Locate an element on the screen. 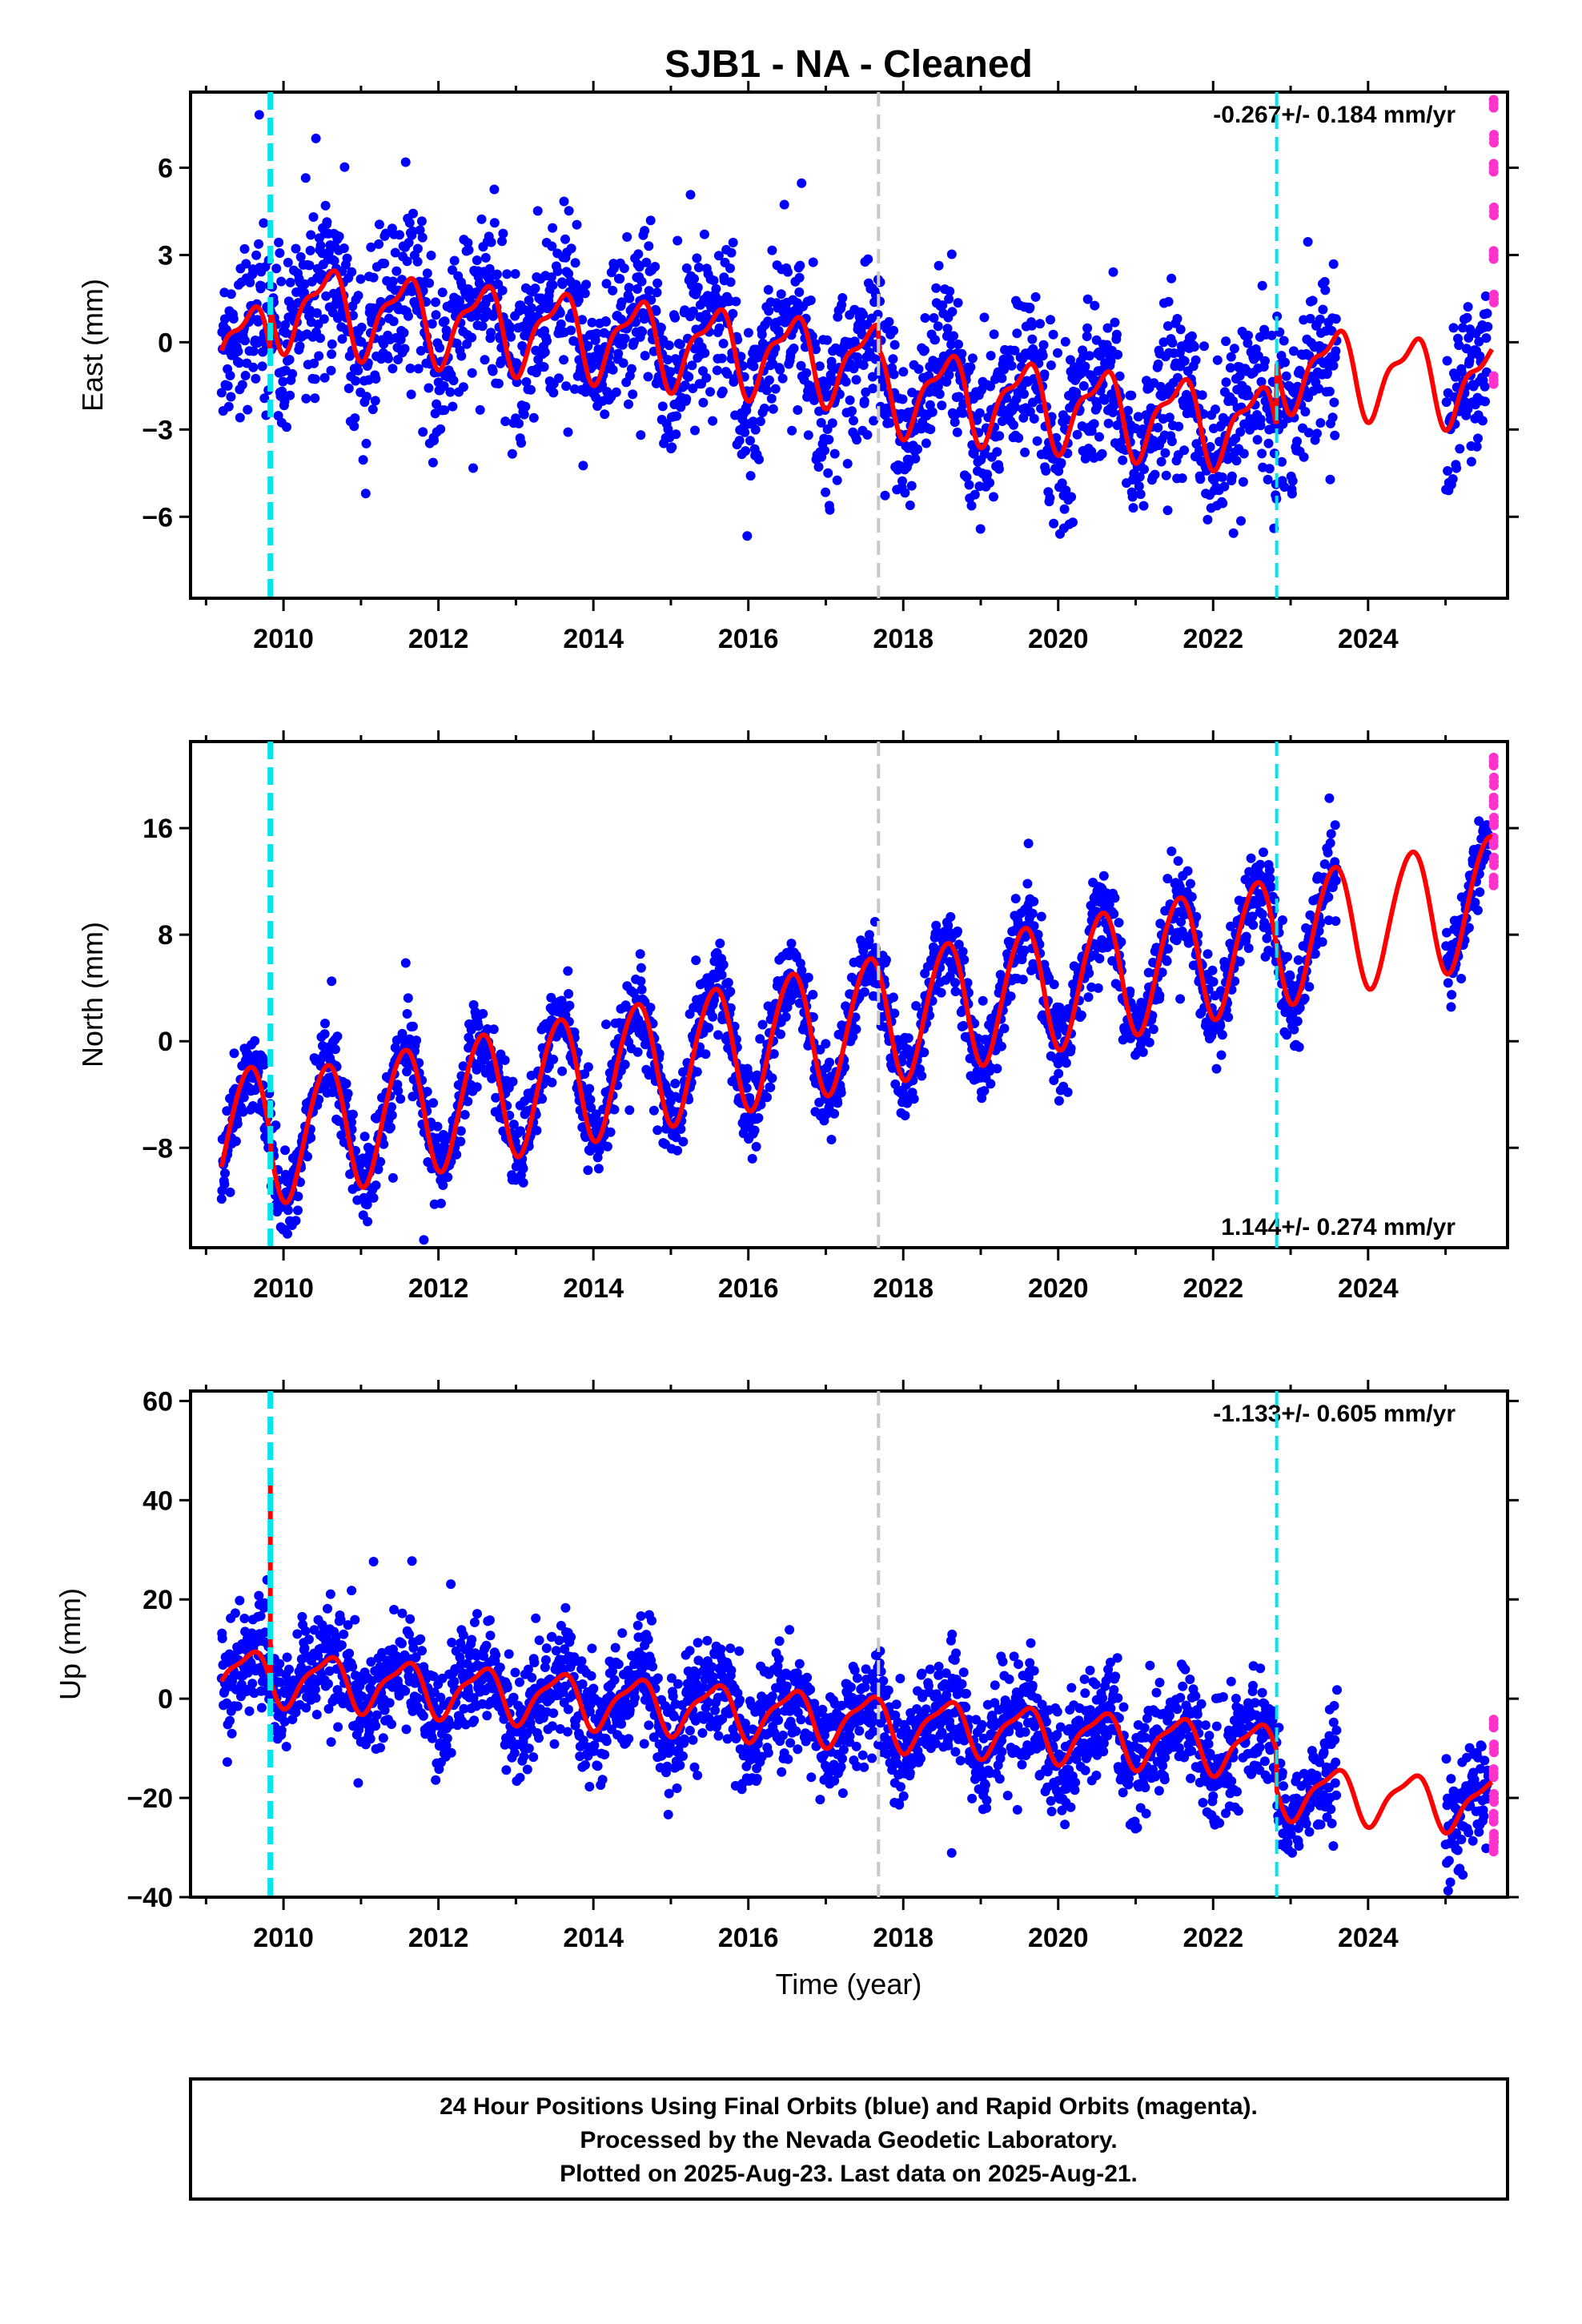  east-rapid-orbit-points is located at coordinates (1493, 242).